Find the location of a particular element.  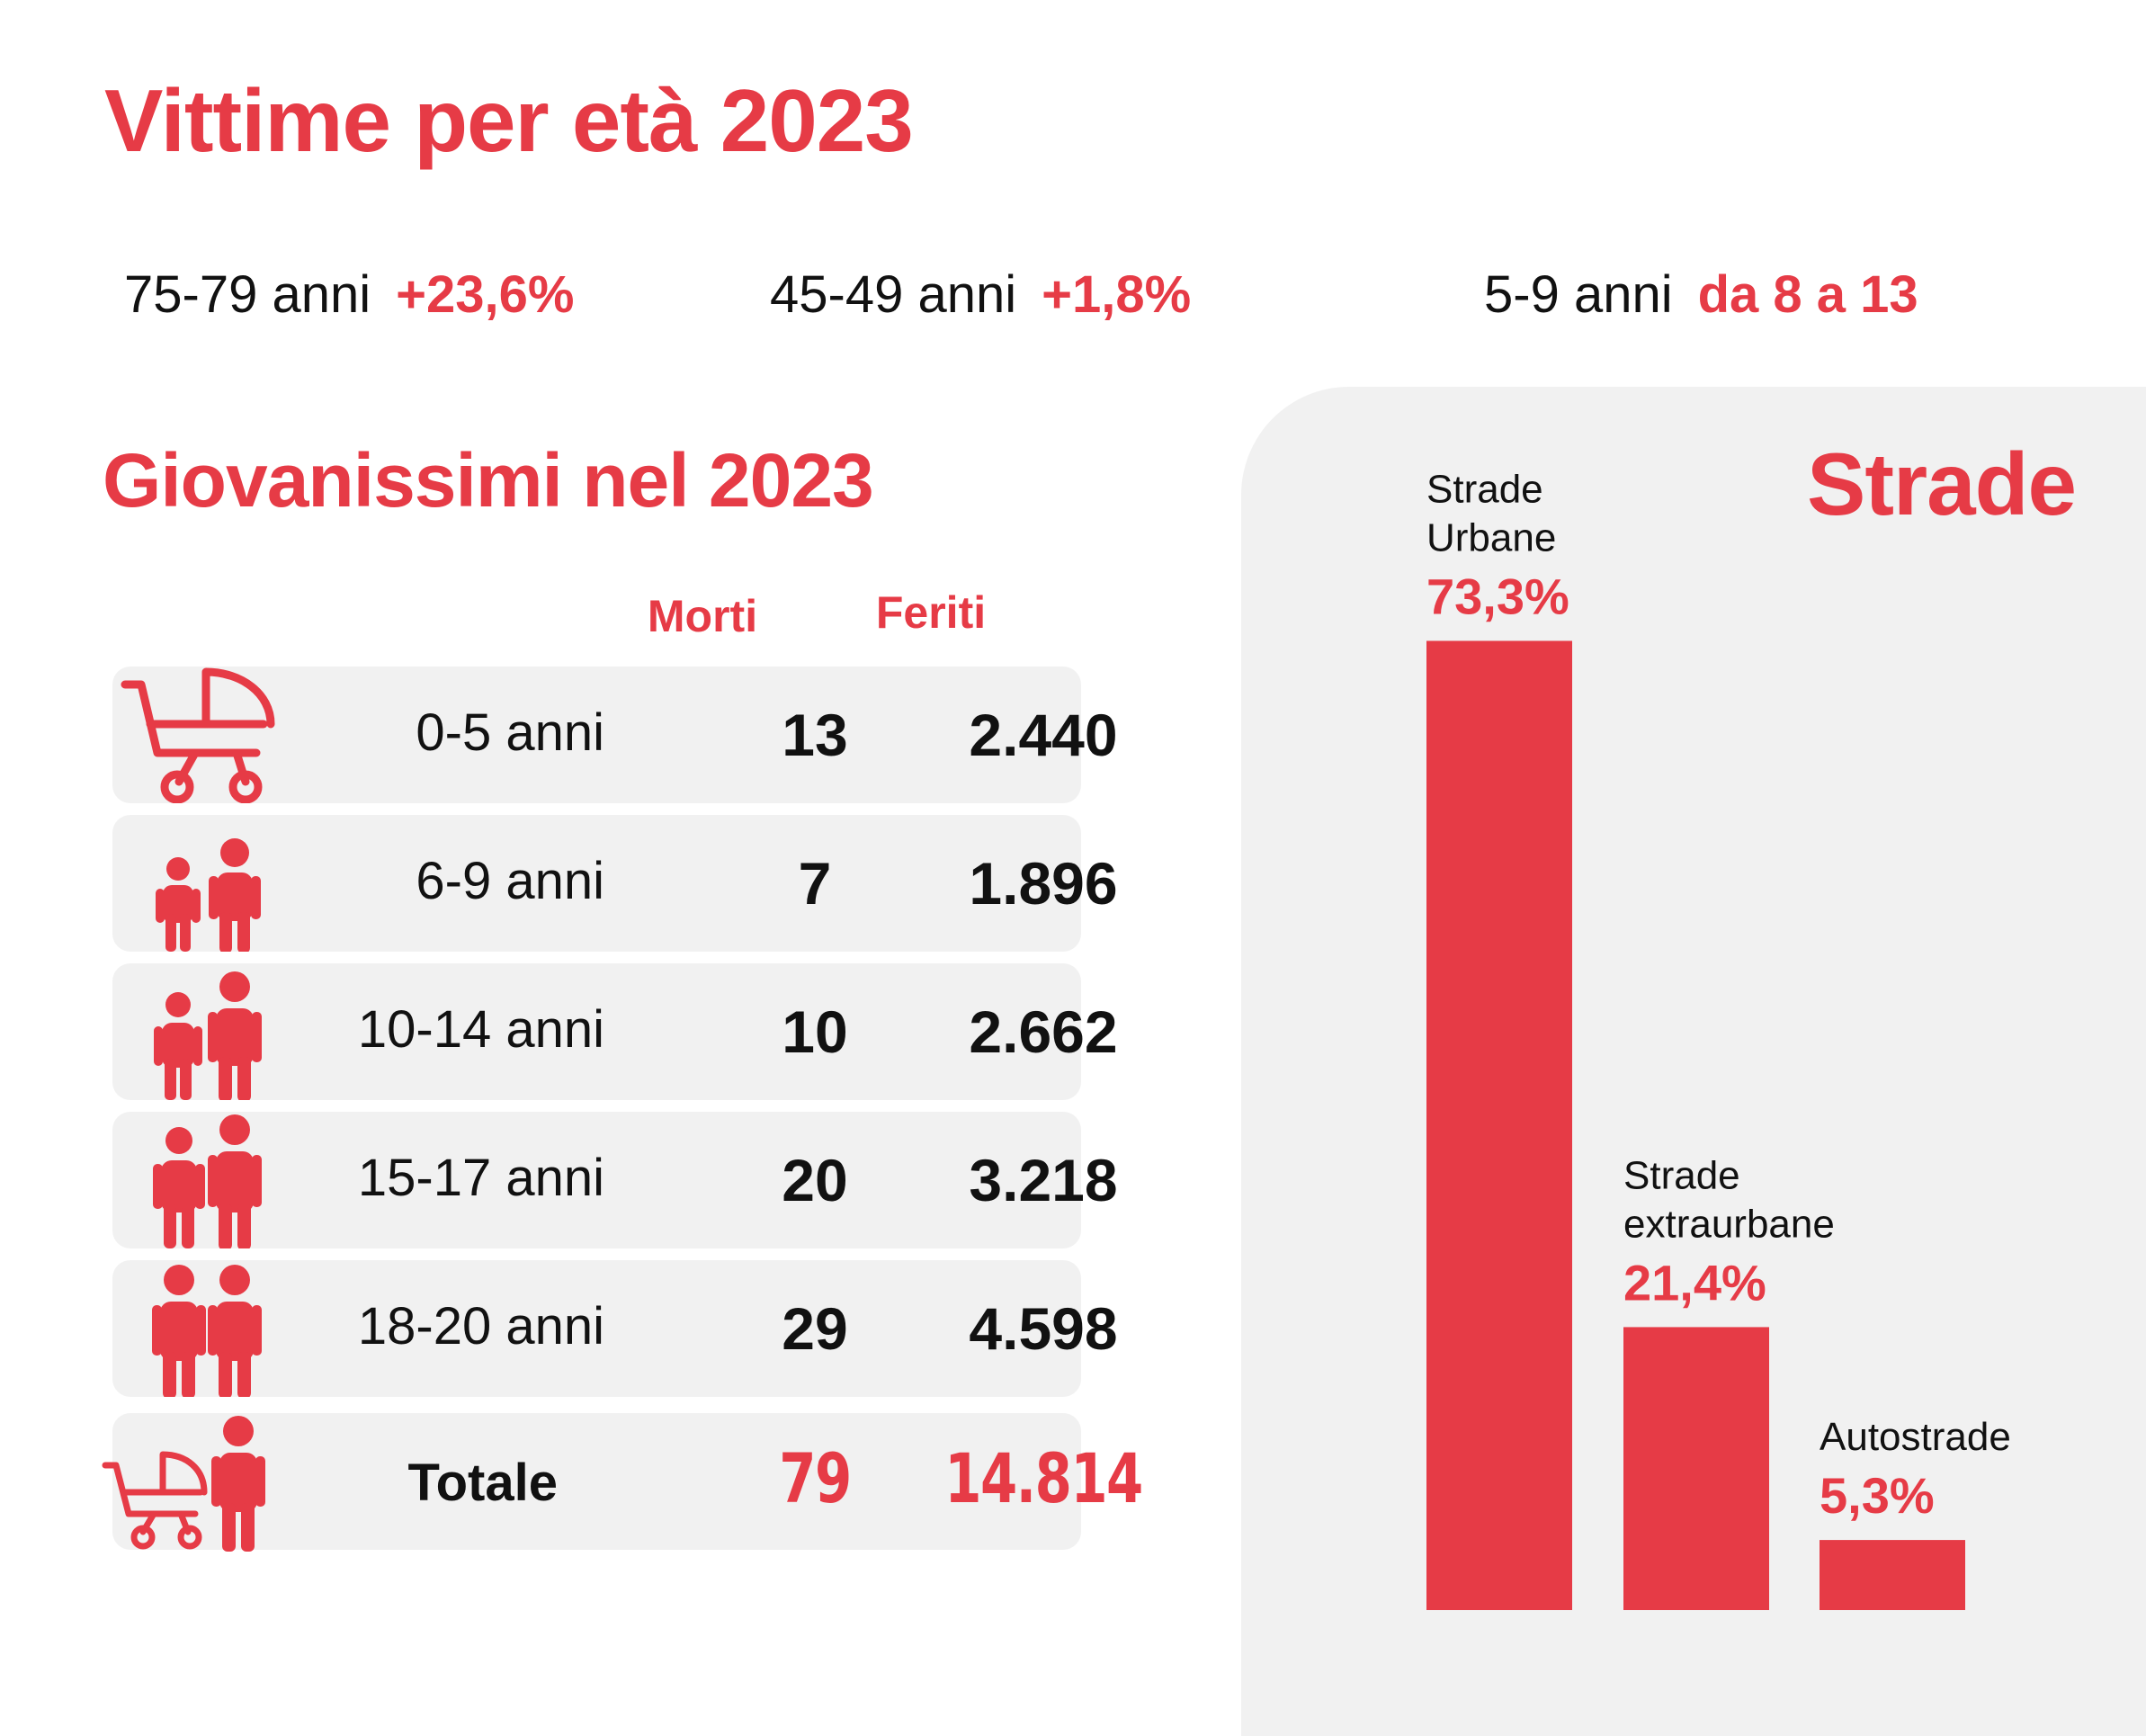

table-row-15-17: 15-17 anni 20 3.218 is located at coordinates (615, 1180).